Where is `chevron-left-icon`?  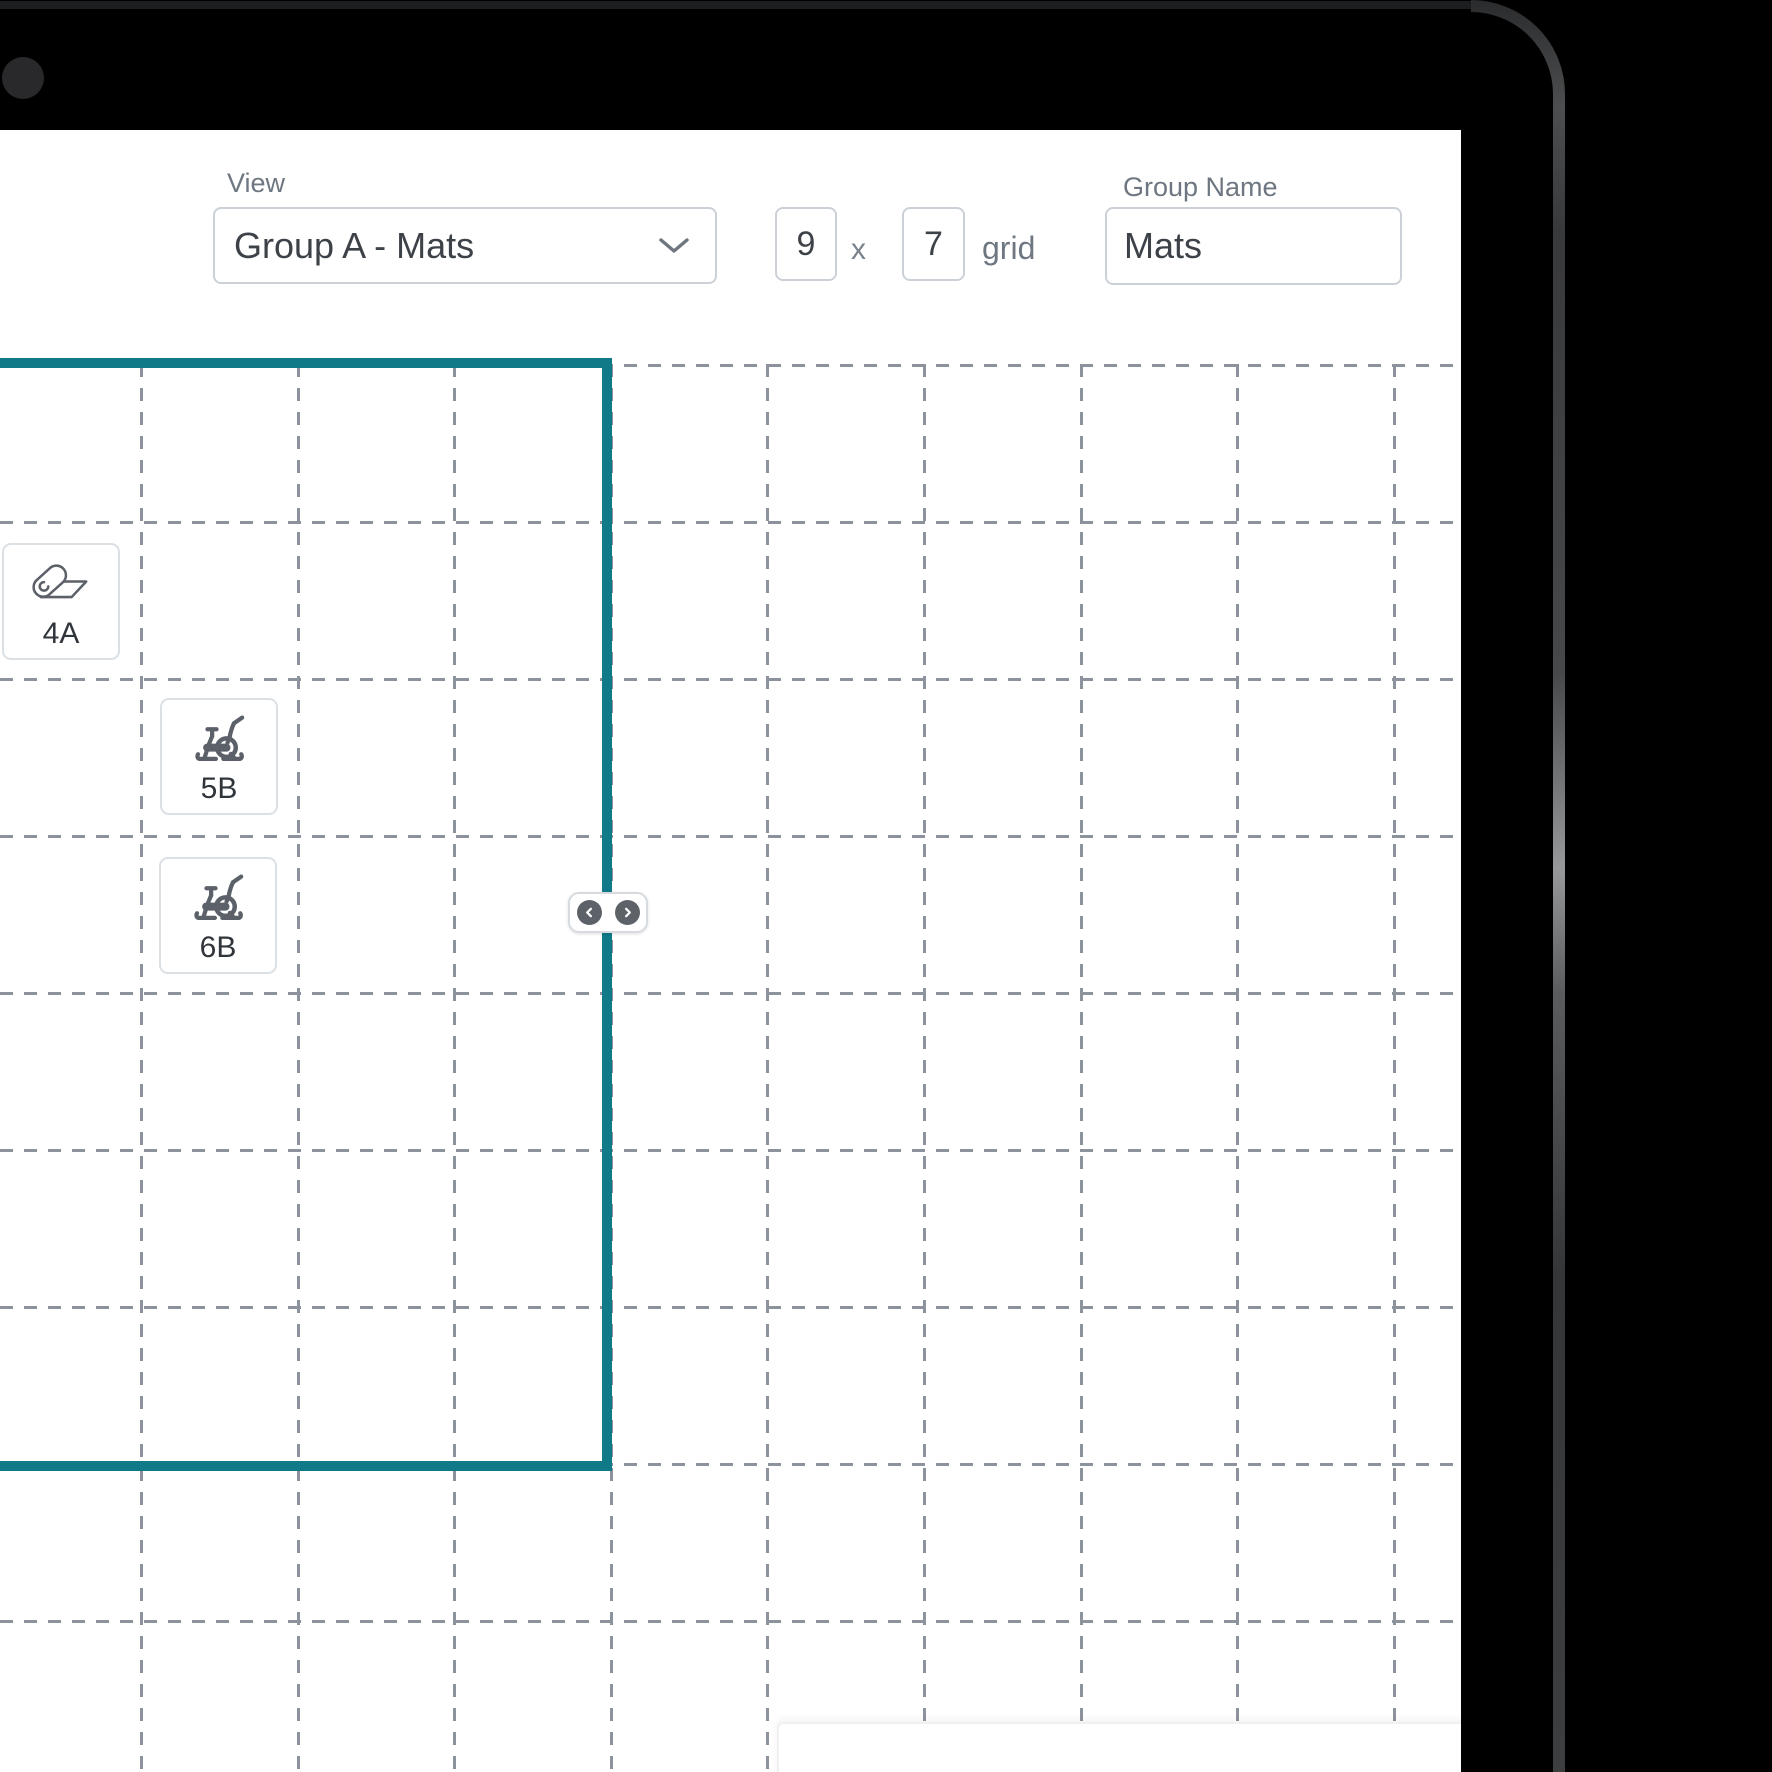 chevron-left-icon is located at coordinates (588, 912).